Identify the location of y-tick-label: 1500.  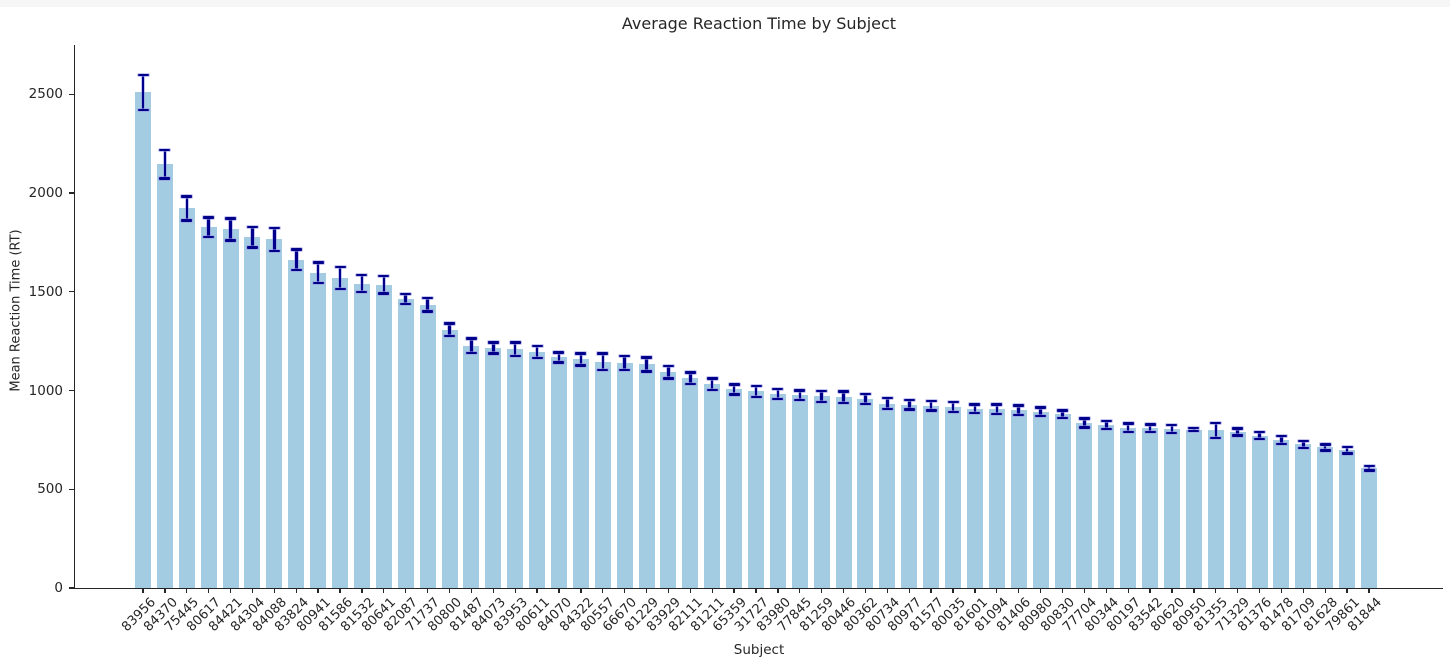
(45, 291).